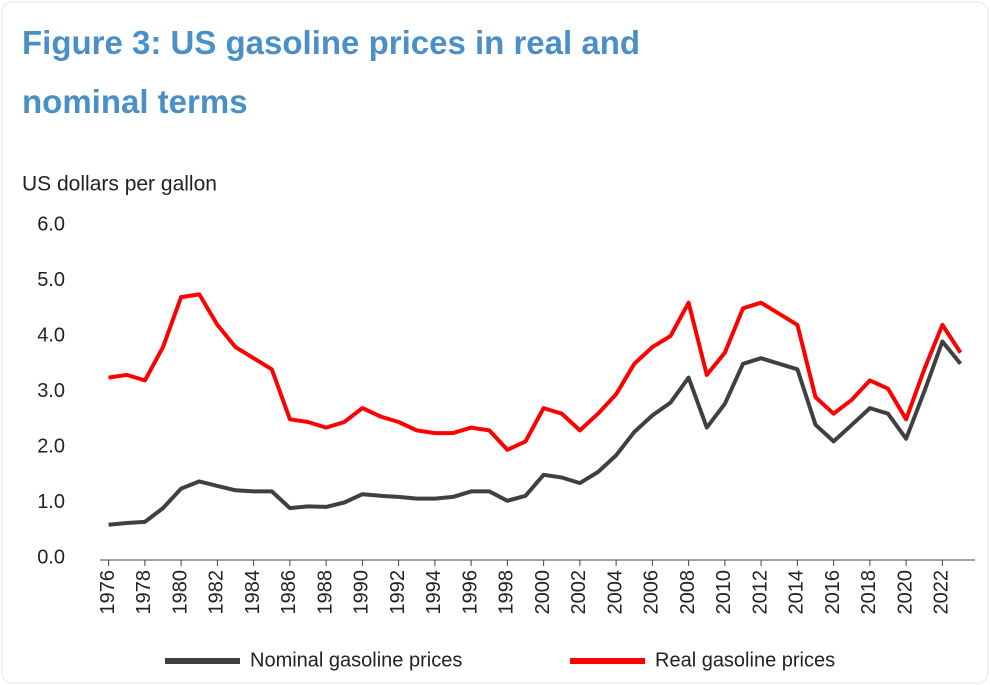  What do you see at coordinates (180, 592) in the screenshot?
I see `x-tick-label: 1980` at bounding box center [180, 592].